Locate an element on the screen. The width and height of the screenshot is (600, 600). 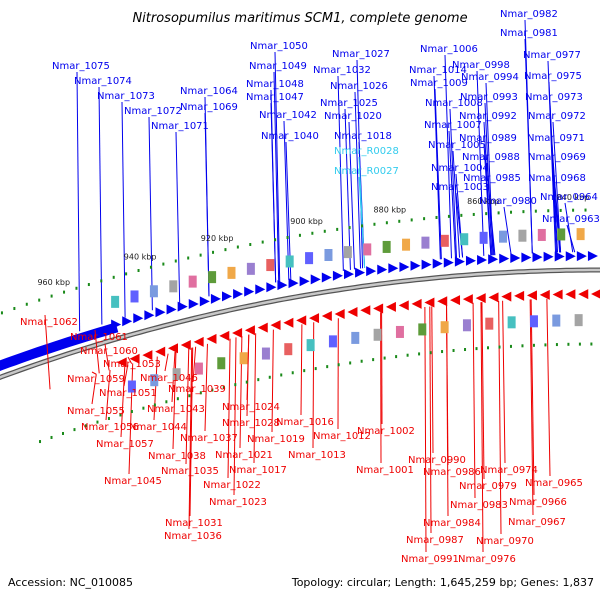
gene-label: Nmar_1062 is located at coordinates (49, 322).